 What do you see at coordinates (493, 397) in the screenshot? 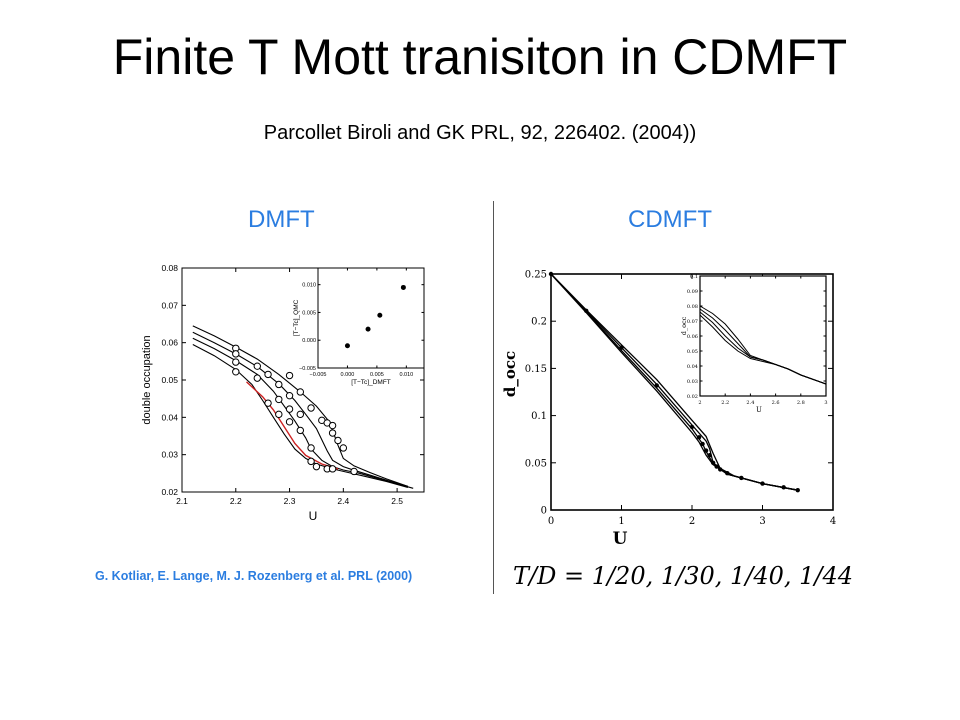
I see `panel-divider` at bounding box center [493, 397].